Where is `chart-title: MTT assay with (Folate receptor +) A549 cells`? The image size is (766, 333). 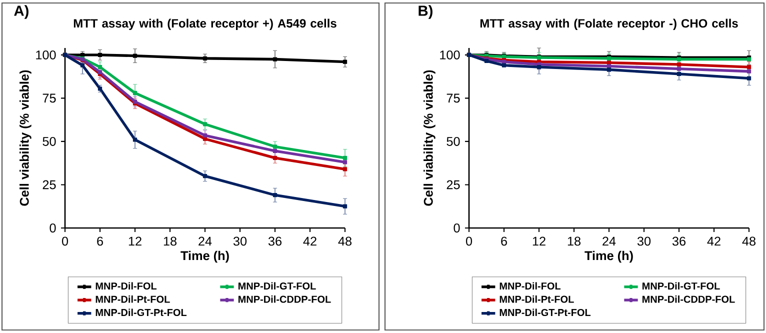
chart-title: MTT assay with (Folate receptor +) A549 cells is located at coordinates (205, 24).